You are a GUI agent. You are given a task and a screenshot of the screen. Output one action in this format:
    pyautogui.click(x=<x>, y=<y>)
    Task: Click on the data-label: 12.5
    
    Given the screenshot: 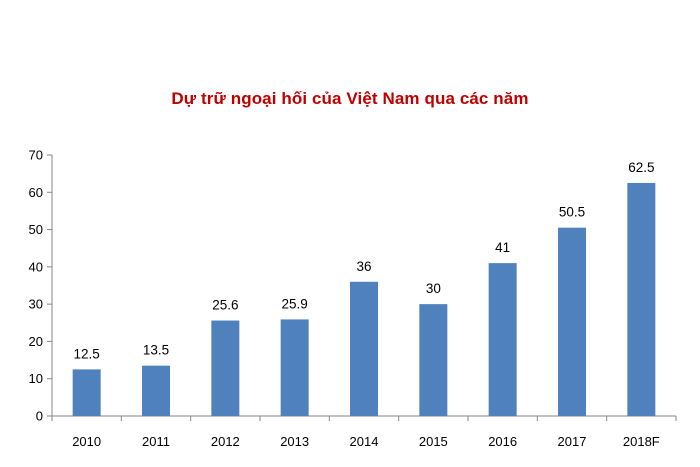 What is the action you would take?
    pyautogui.click(x=87, y=353)
    